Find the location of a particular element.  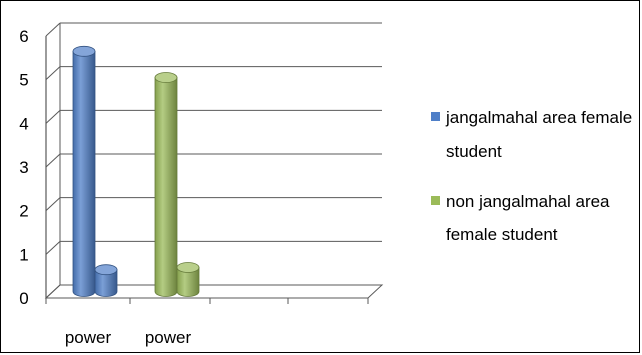

y-tick-label: 0 is located at coordinates (23, 298).